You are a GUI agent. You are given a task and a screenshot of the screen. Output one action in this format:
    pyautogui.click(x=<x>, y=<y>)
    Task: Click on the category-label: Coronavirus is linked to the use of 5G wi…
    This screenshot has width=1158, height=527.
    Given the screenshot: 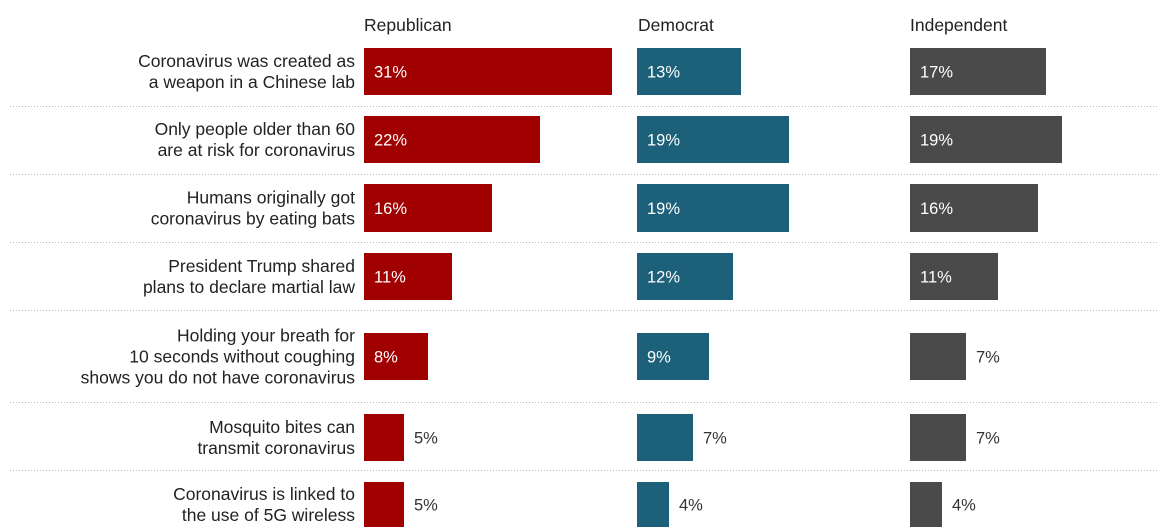 What is the action you would take?
    pyautogui.click(x=264, y=504)
    